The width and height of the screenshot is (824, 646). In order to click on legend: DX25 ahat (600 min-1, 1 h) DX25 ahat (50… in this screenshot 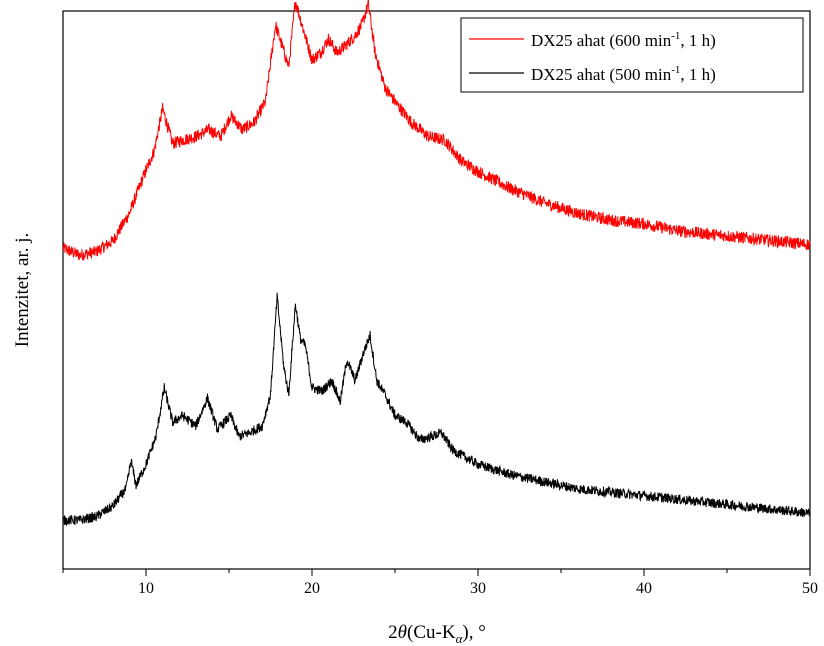, I will do `click(632, 55)`.